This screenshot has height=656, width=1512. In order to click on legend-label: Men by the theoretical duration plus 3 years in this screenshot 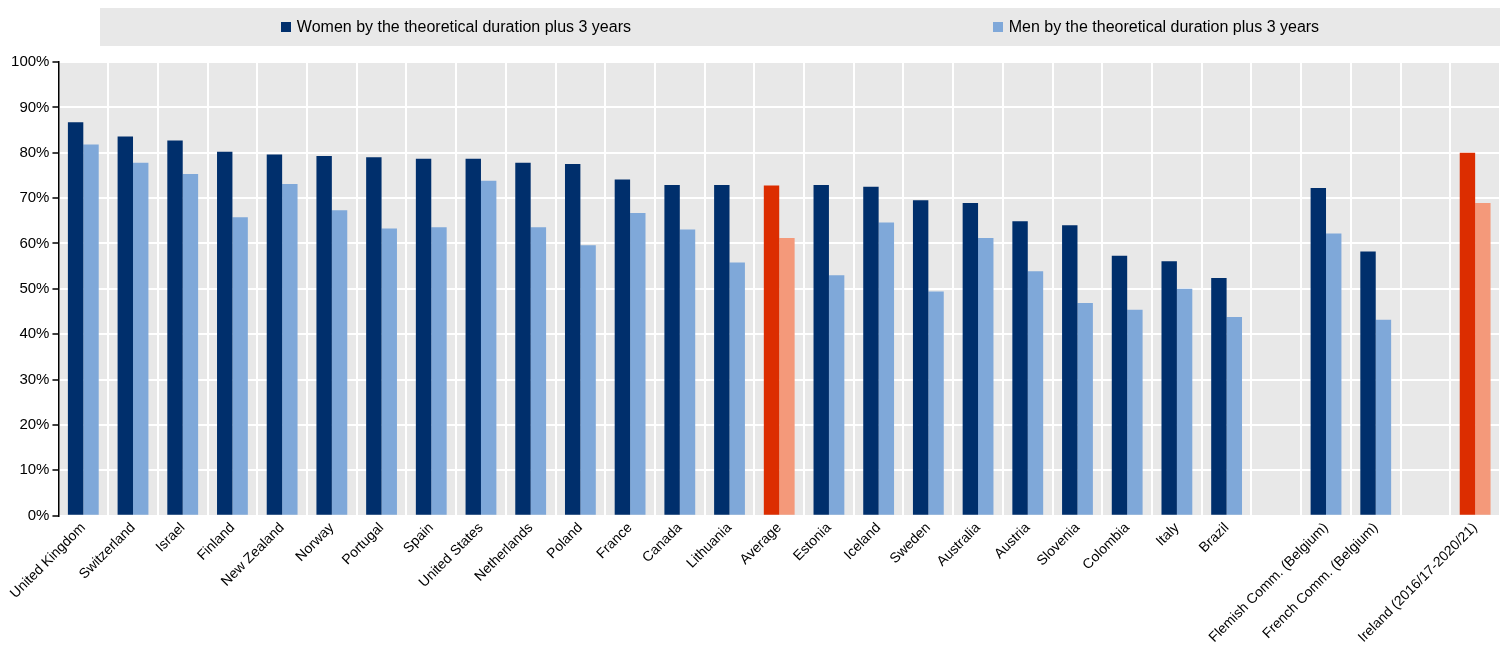, I will do `click(1164, 27)`.